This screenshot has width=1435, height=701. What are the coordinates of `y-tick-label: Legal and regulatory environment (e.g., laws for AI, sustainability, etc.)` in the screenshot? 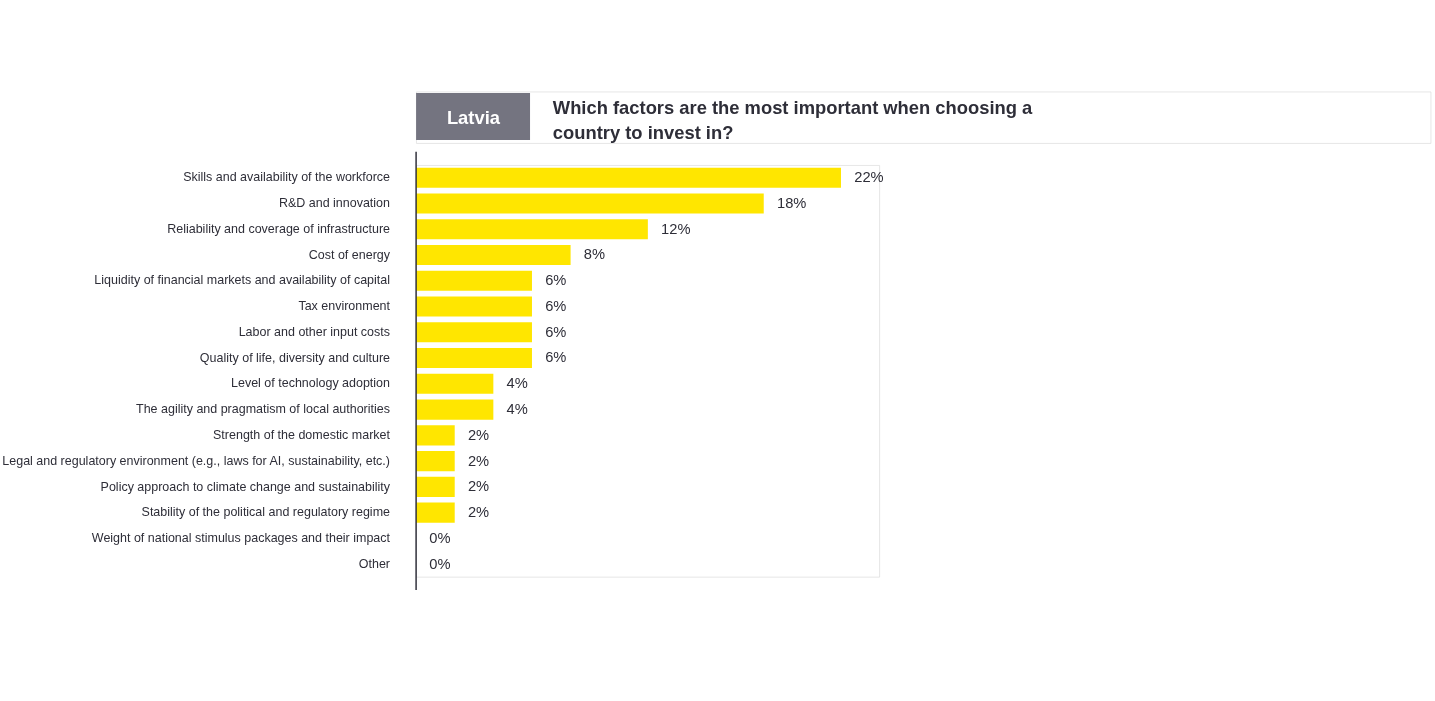 It's located at (196, 460).